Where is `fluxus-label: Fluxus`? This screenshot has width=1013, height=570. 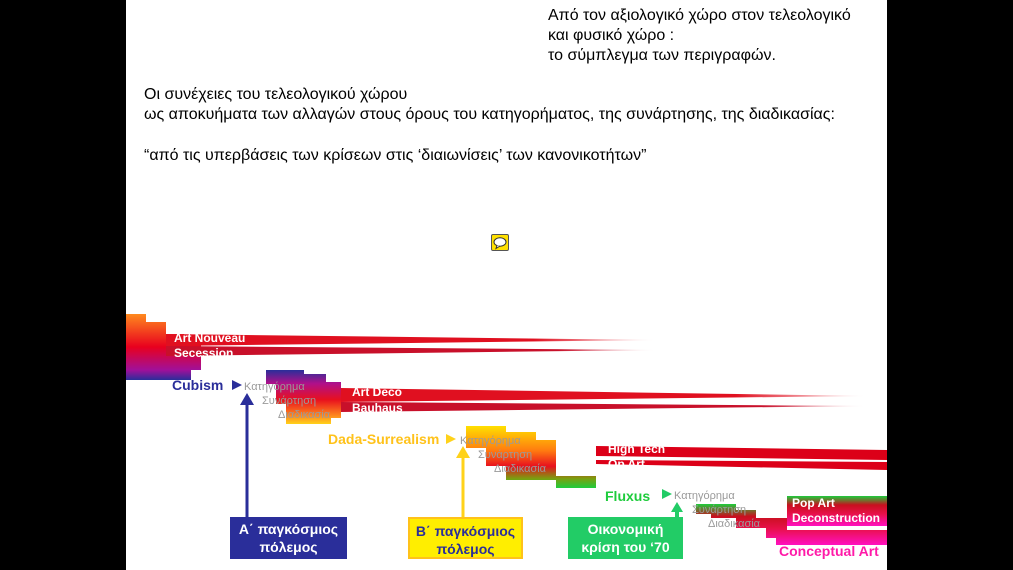 fluxus-label: Fluxus is located at coordinates (628, 496).